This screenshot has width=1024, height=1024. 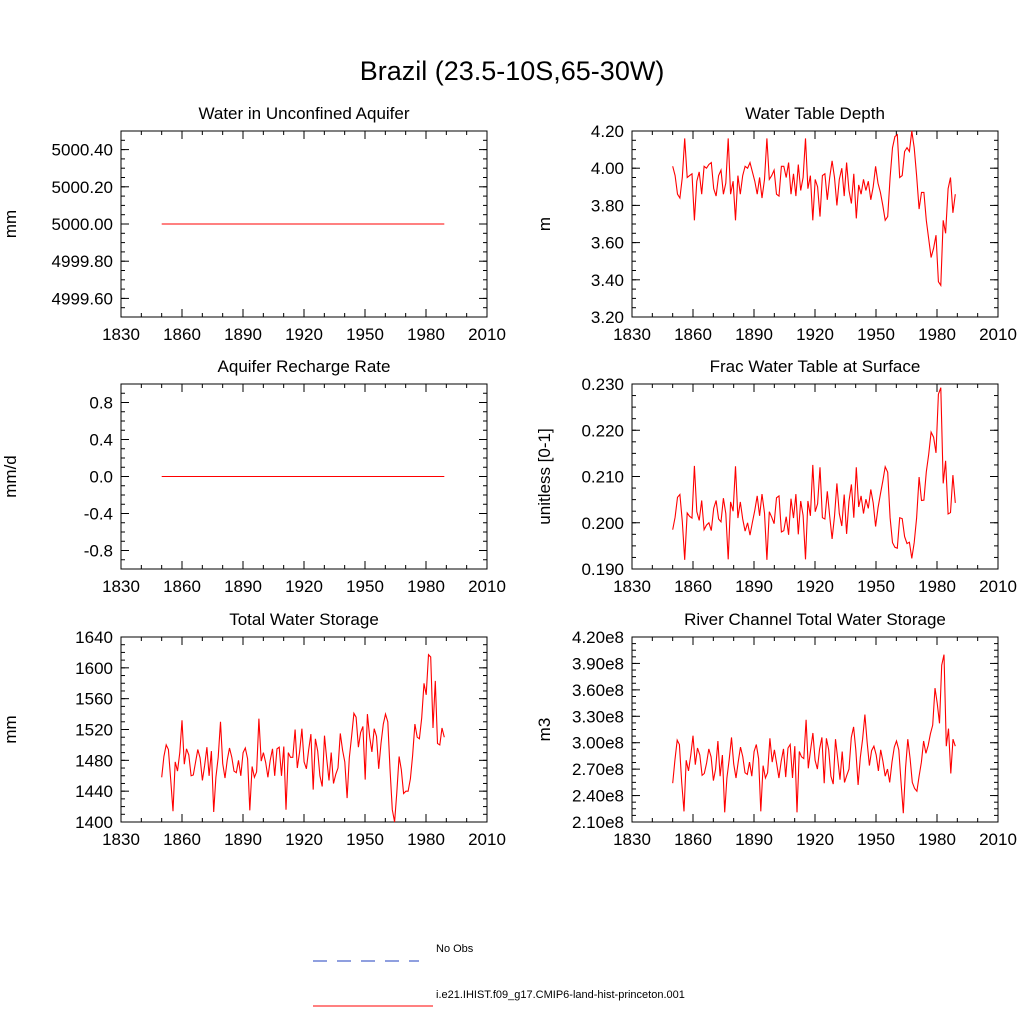 What do you see at coordinates (815, 619) in the screenshot?
I see `panel-6-title: River Channel Total Water Storage` at bounding box center [815, 619].